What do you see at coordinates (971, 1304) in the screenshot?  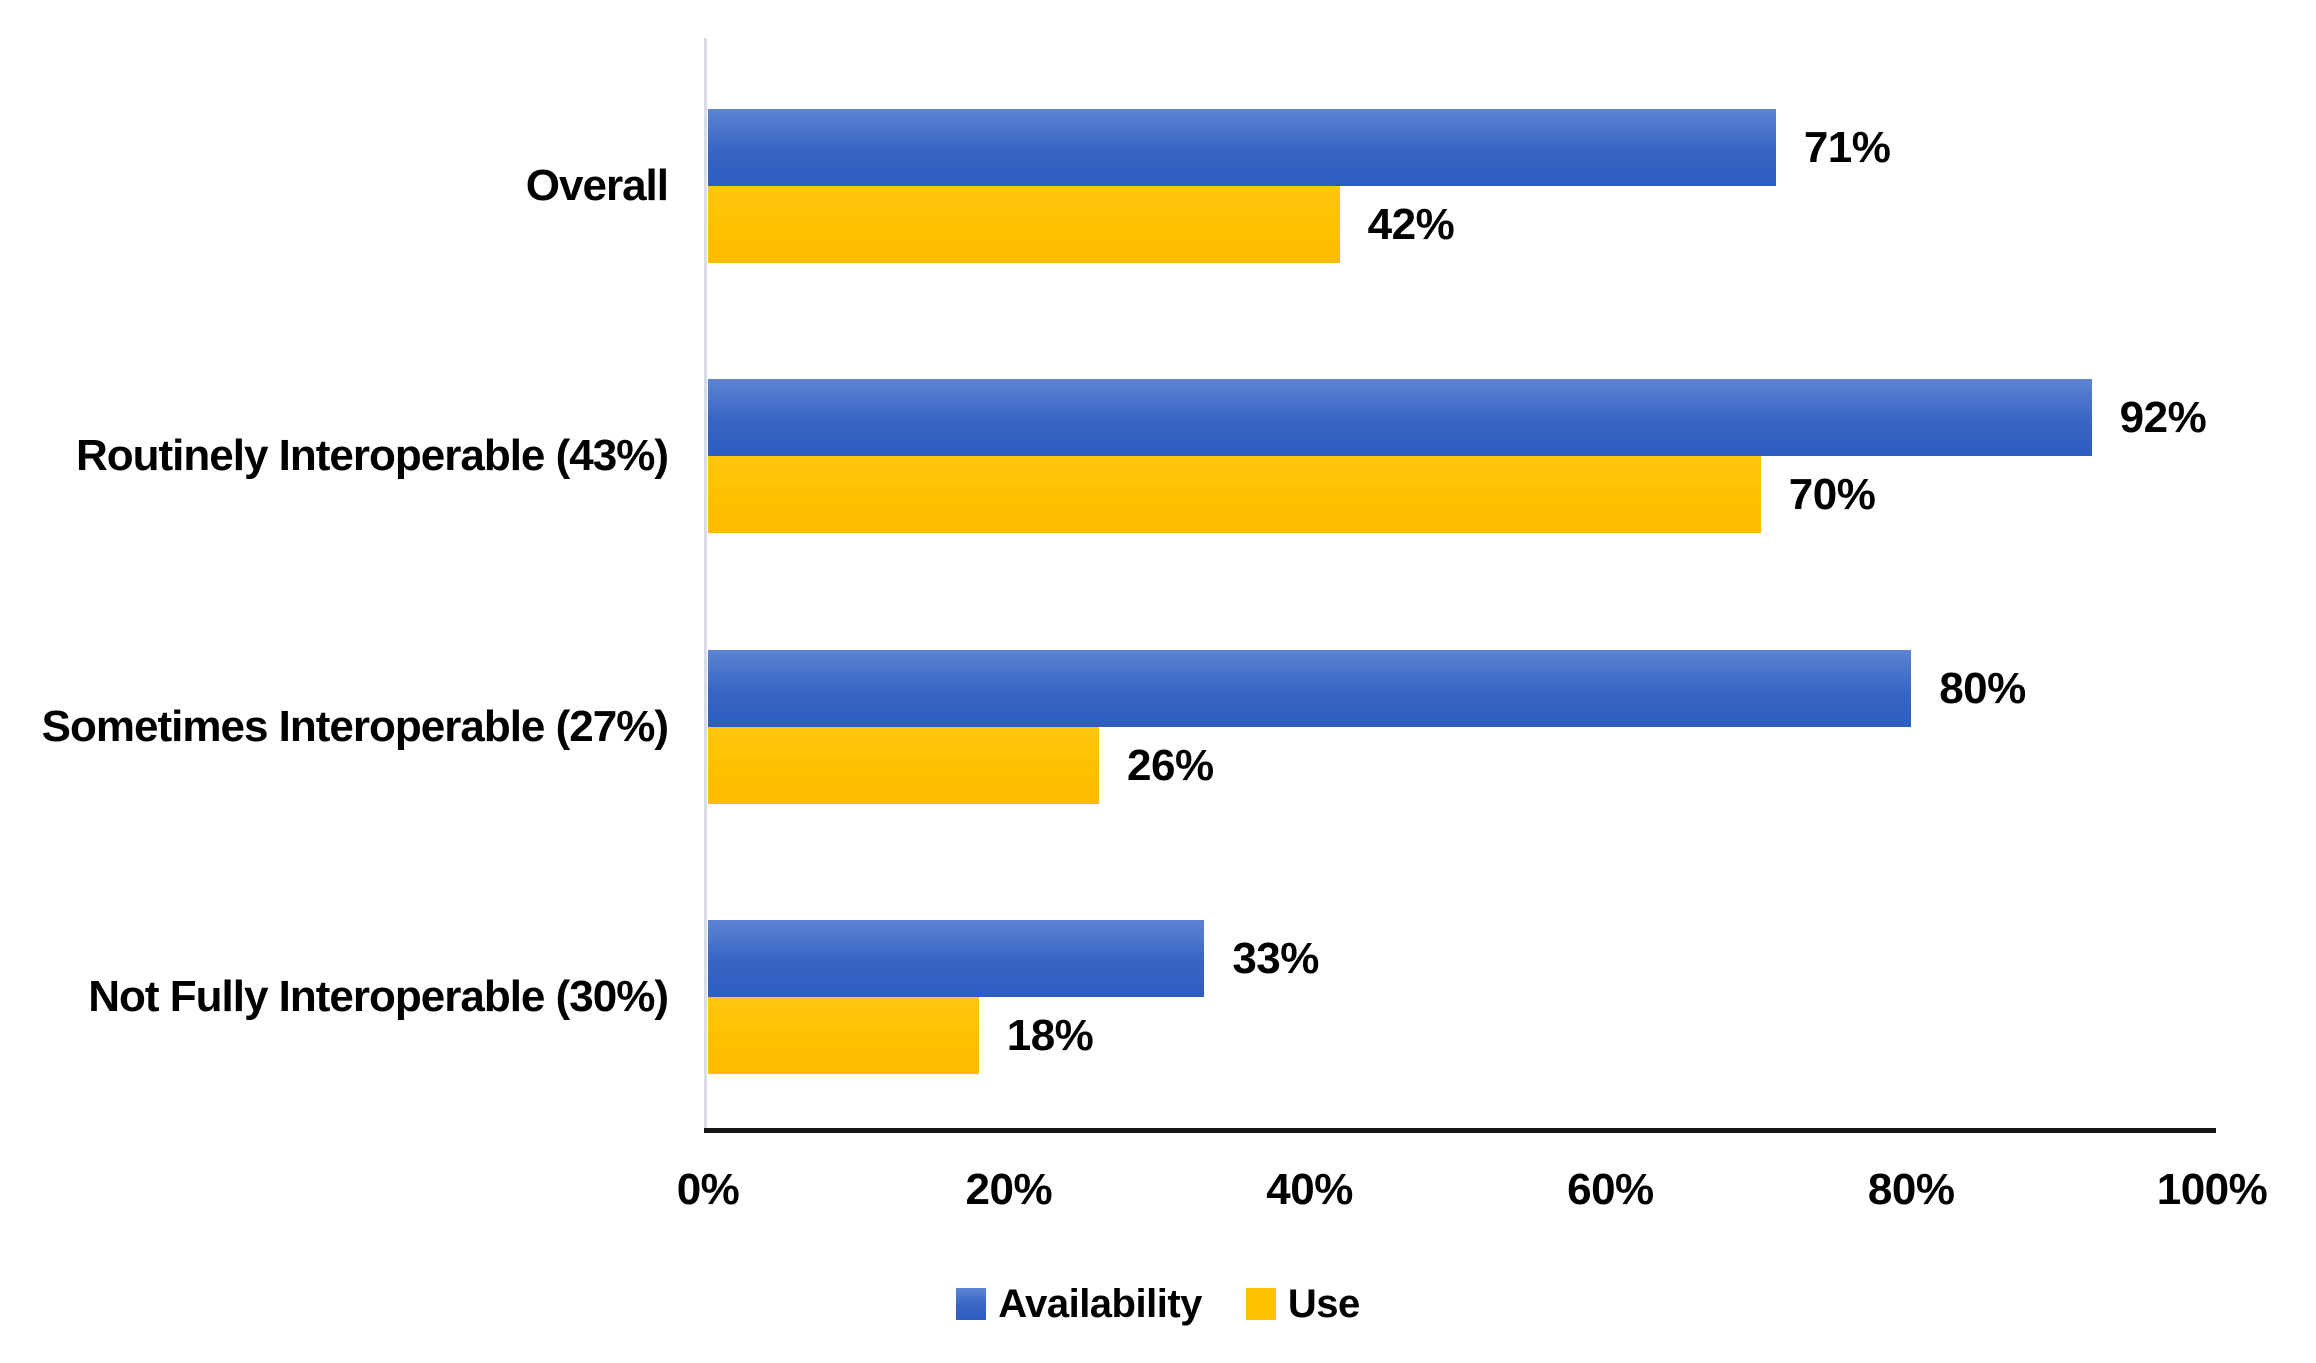 I see `legend-swatch-availability` at bounding box center [971, 1304].